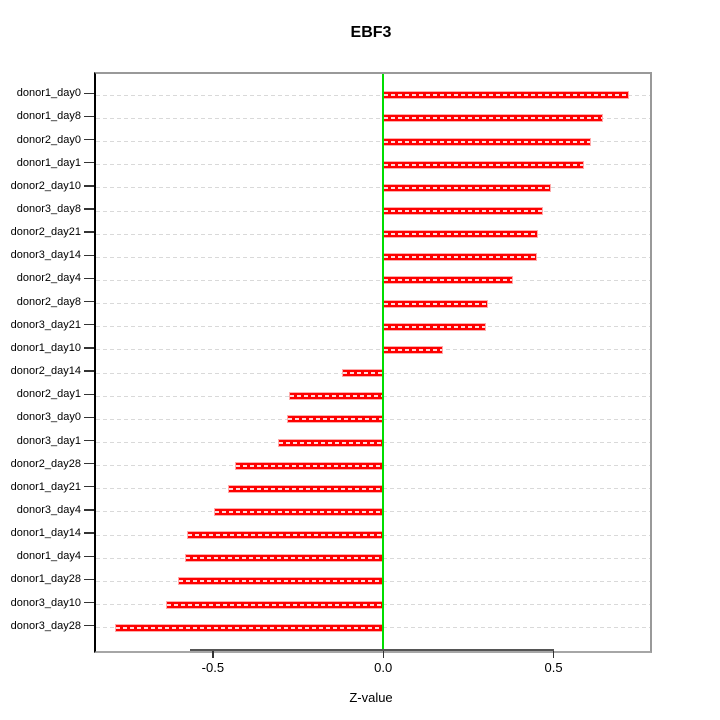 The image size is (720, 720). I want to click on y-axis-label: donor3_day14, so click(45, 255).